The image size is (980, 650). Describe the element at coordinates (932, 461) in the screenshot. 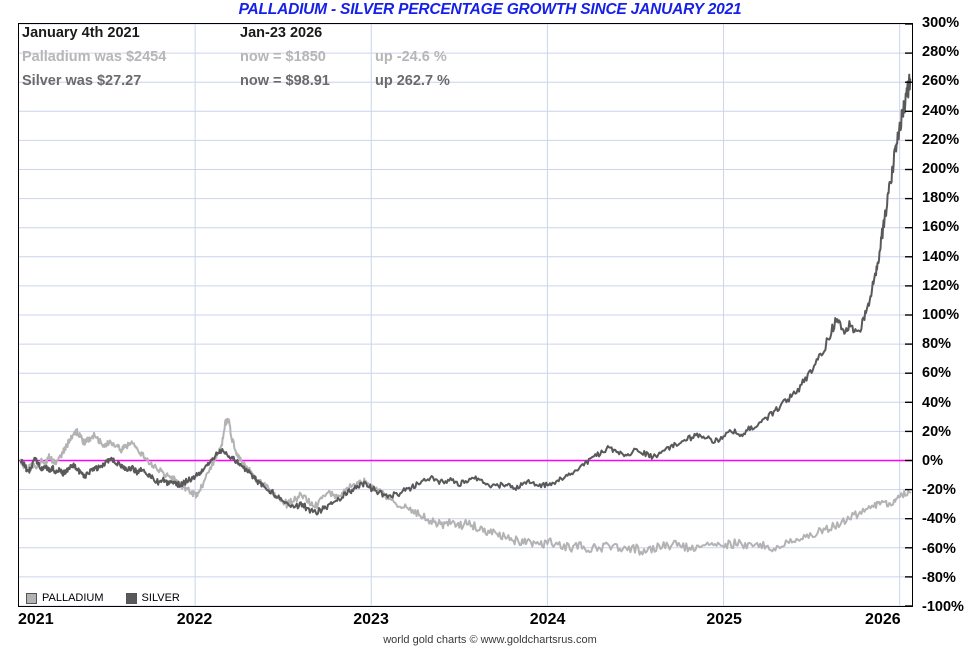

I see `y-axis-tick-label: 0%` at that location.